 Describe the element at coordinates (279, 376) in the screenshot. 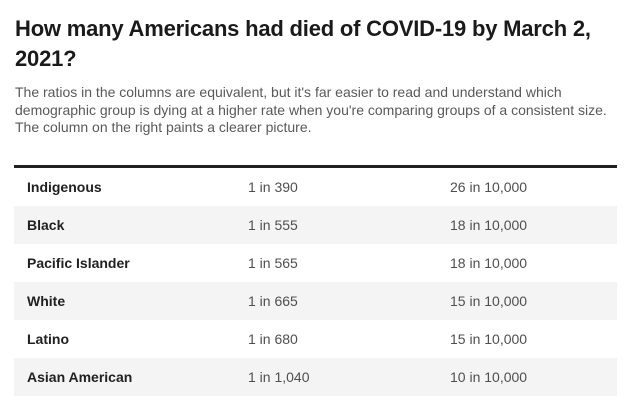

I see `ratio-cell: 1 in 1,040` at that location.